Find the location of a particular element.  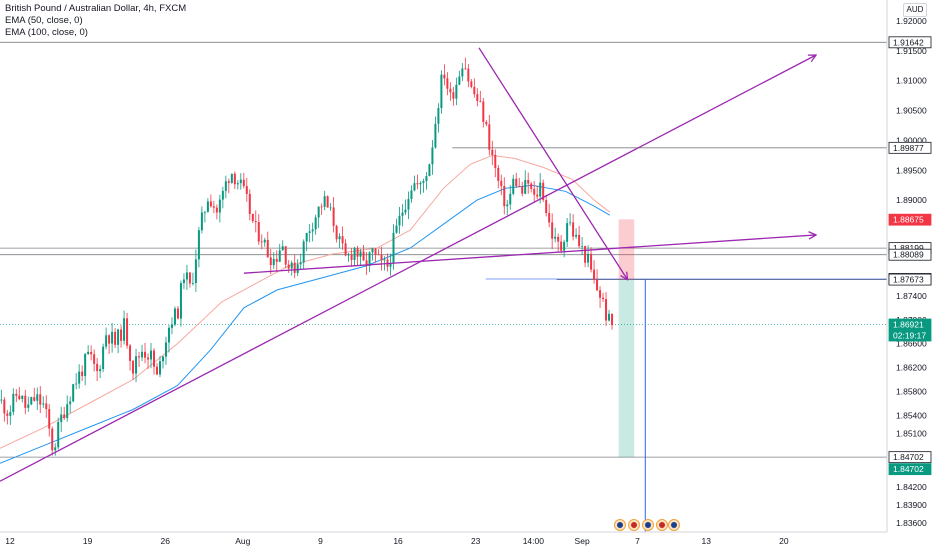

time-tick-label: 9 is located at coordinates (320, 541).